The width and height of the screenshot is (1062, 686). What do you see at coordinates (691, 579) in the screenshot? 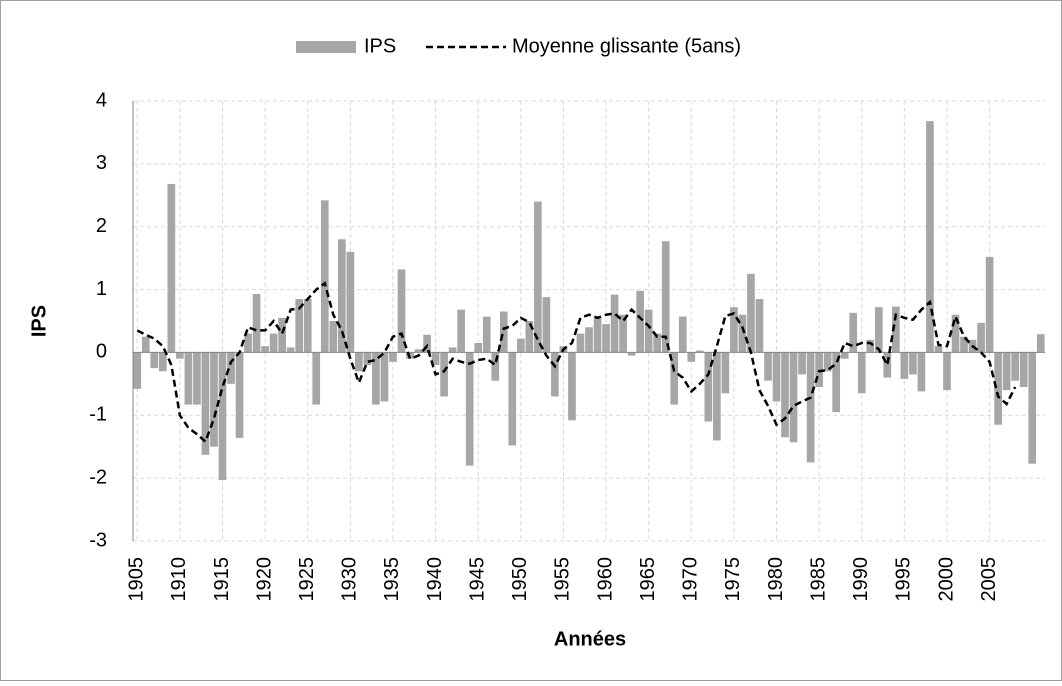
I see `x-tick-label: 1970` at bounding box center [691, 579].